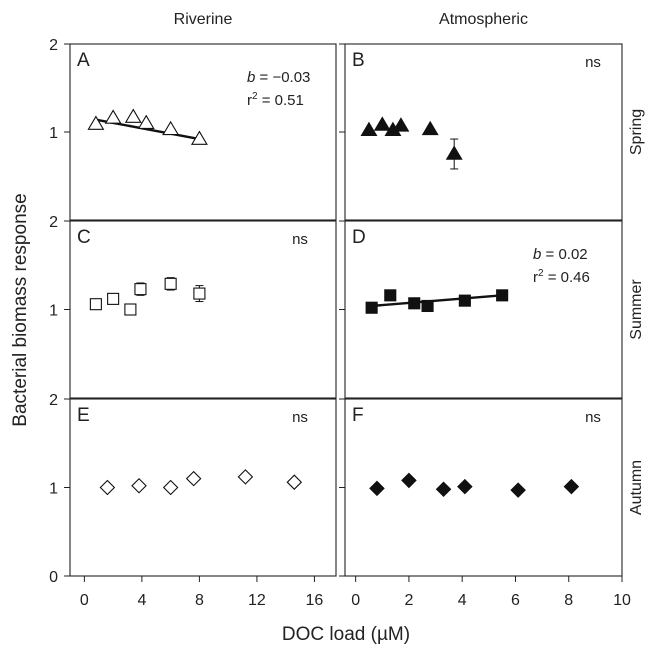 Image resolution: width=651 pixels, height=650 pixels. I want to click on stat-r2-a: r2 = 0.51, so click(275, 100).